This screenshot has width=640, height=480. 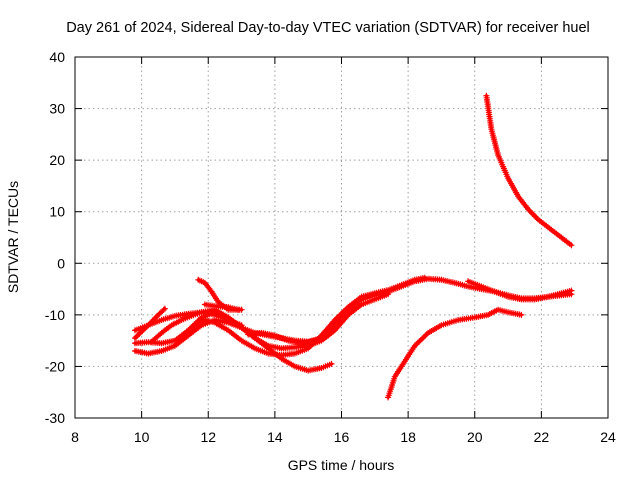 What do you see at coordinates (275, 437) in the screenshot?
I see `x-tick-label: 14` at bounding box center [275, 437].